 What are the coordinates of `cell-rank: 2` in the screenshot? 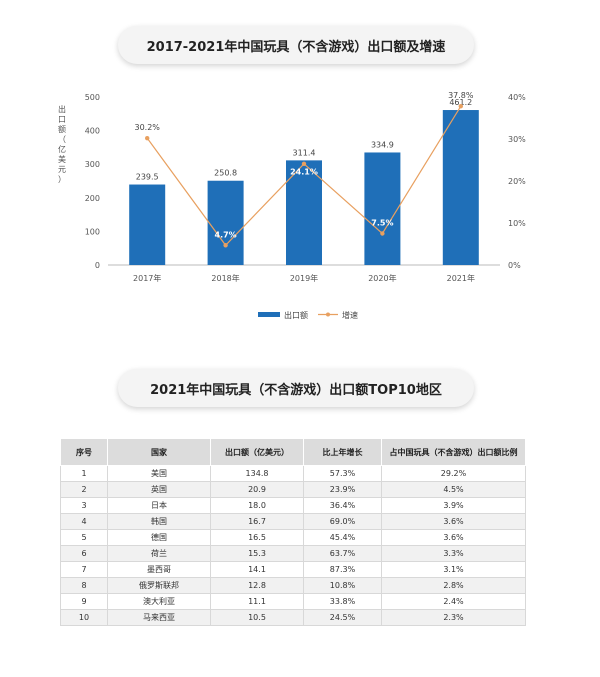 It's located at (84, 489).